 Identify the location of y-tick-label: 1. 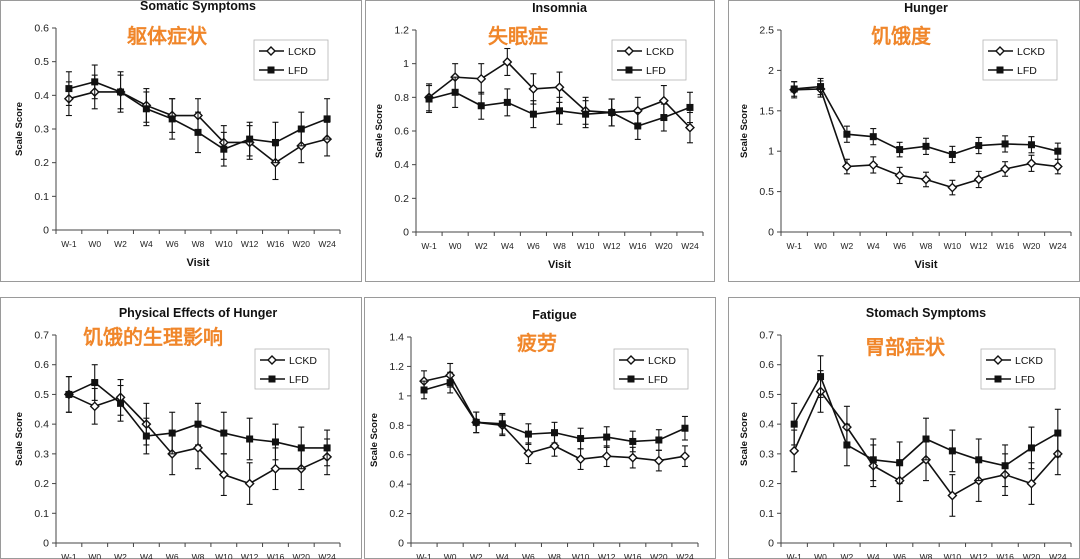
(406, 64).